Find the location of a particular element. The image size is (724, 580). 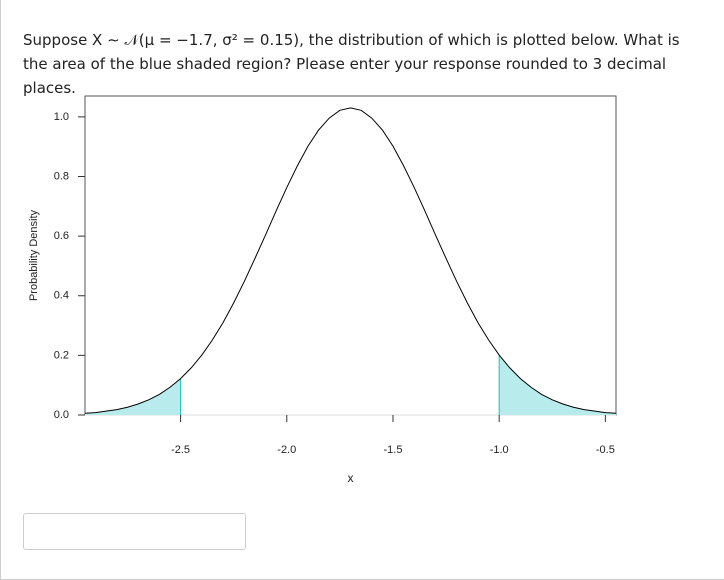

answer-input is located at coordinates (134, 531).